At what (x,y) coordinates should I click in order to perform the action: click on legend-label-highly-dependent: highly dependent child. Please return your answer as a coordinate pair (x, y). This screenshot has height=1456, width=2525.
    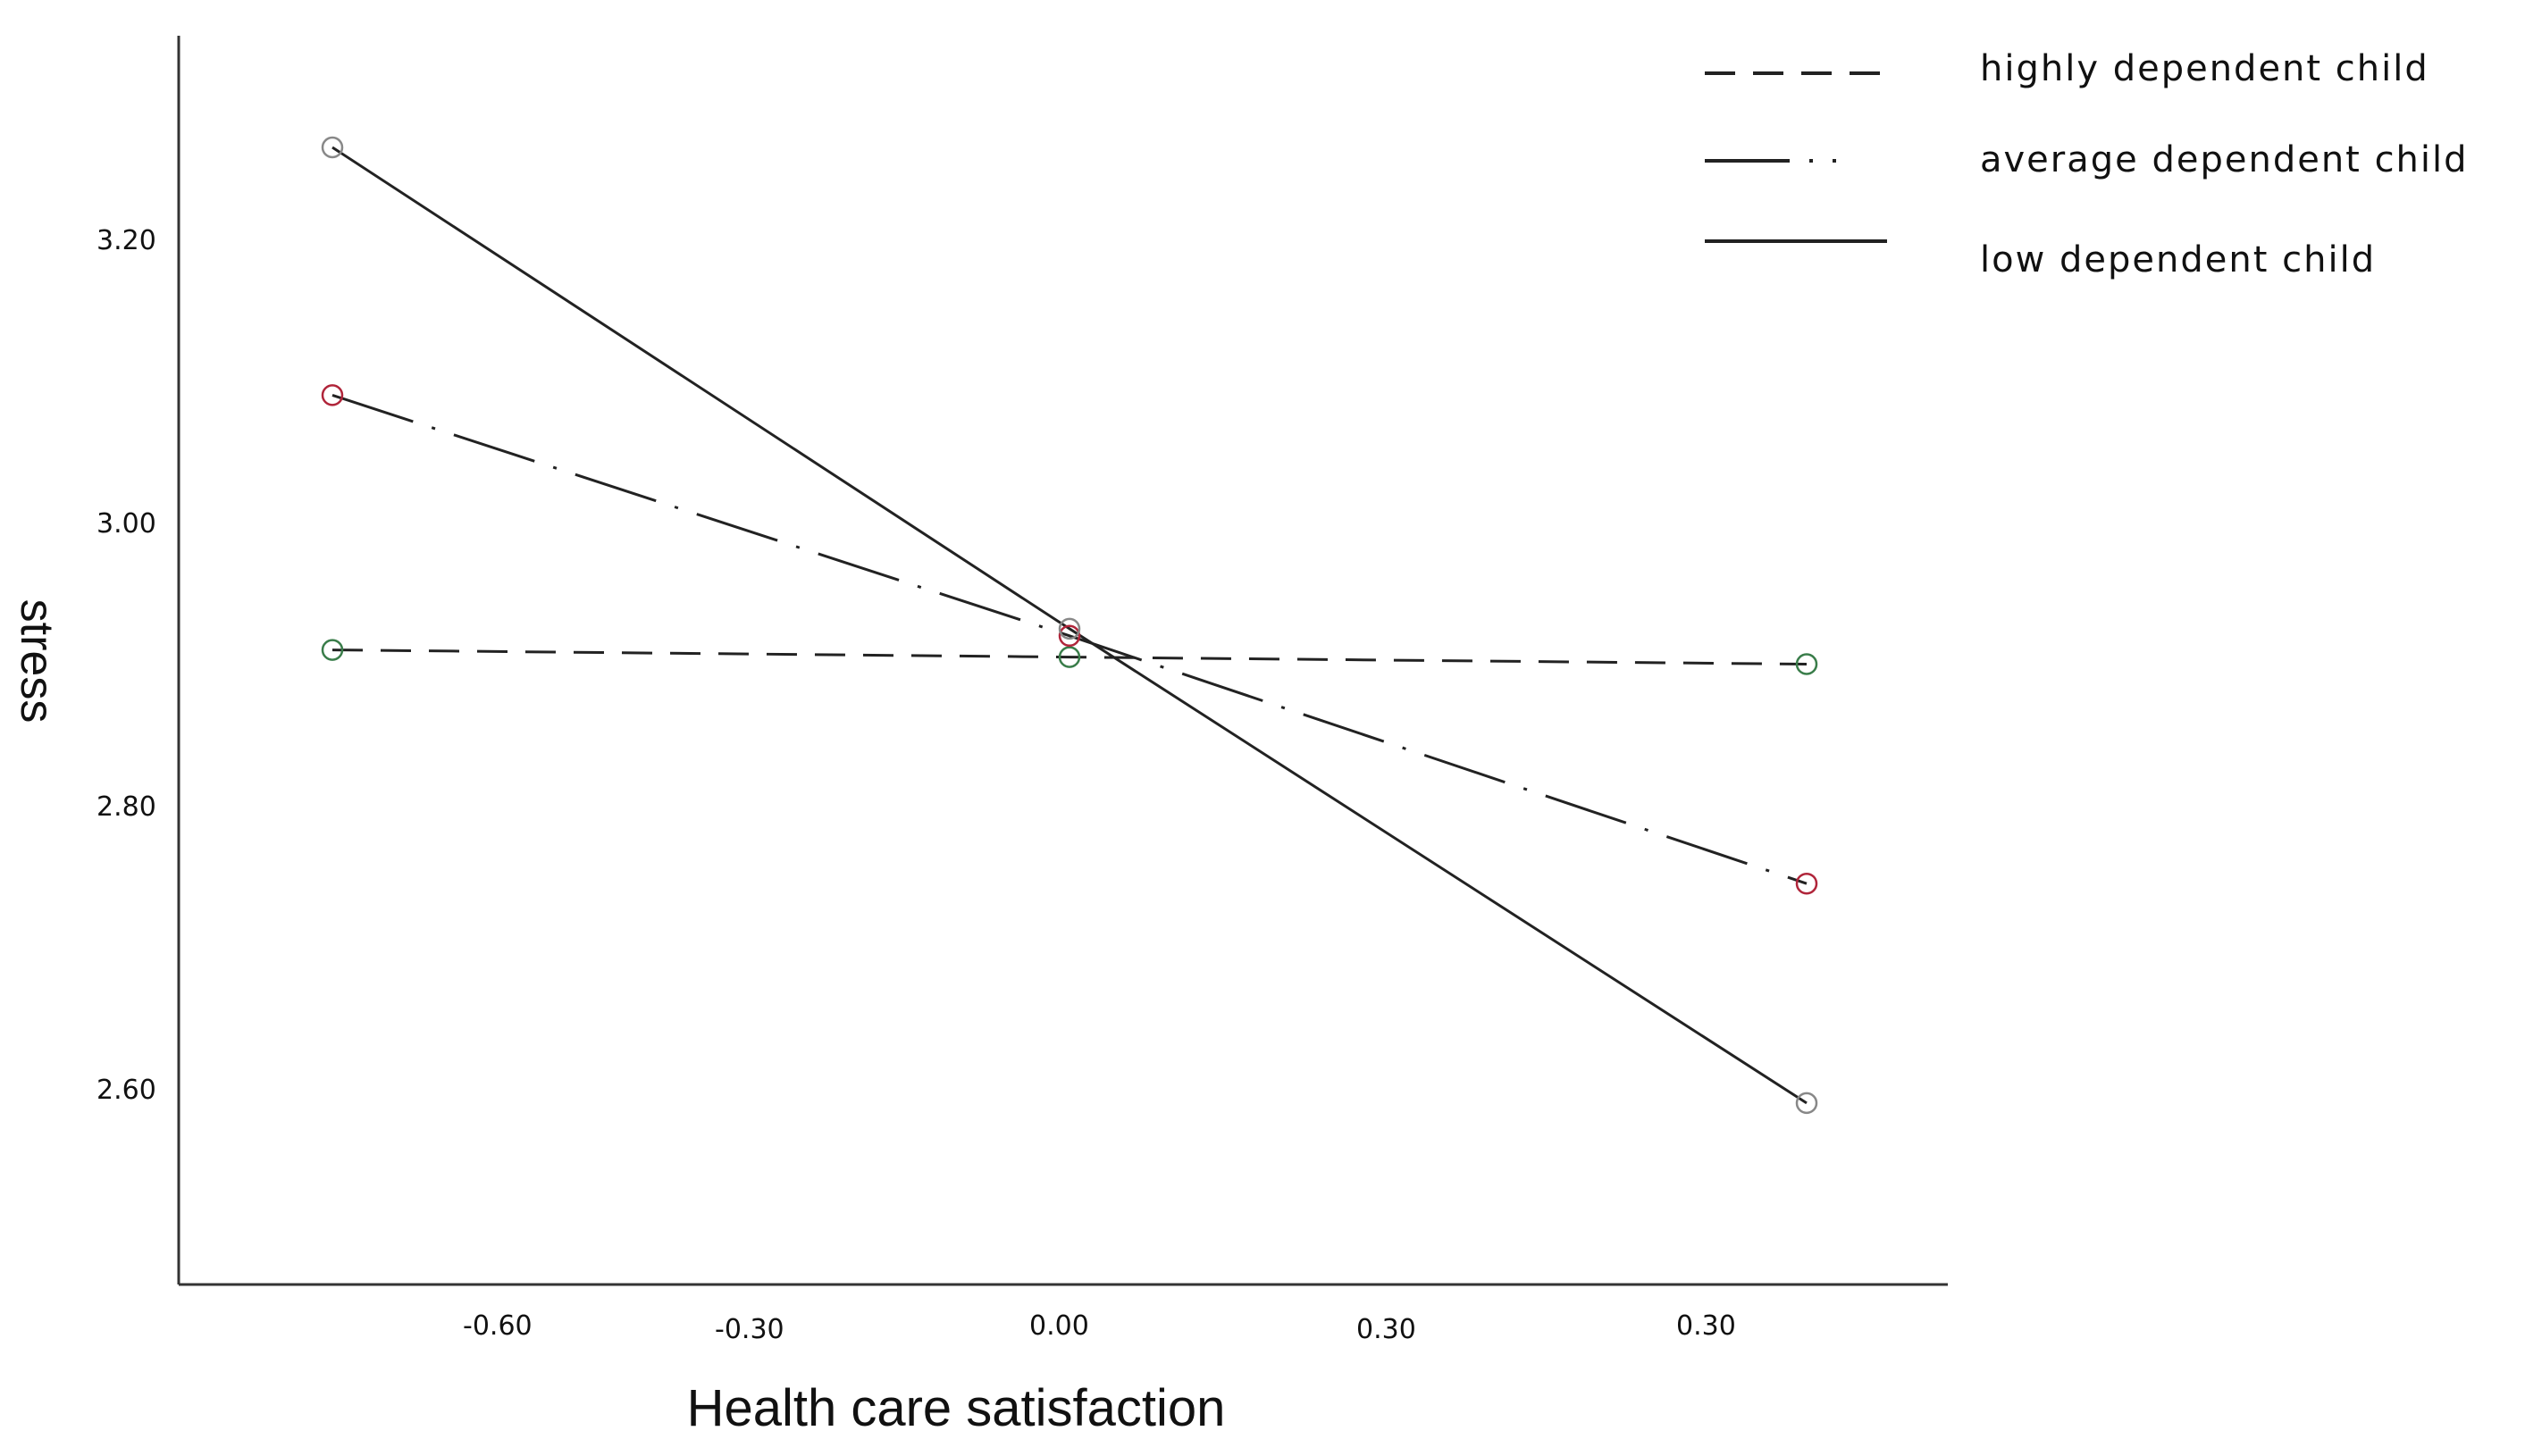
    Looking at the image, I should click on (2204, 68).